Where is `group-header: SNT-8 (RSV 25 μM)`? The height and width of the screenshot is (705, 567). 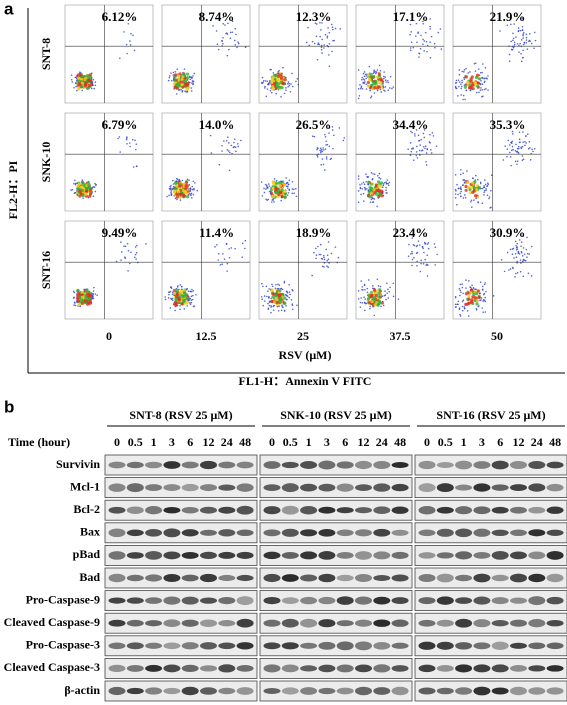
group-header: SNT-8 (RSV 25 μM) is located at coordinates (180, 415).